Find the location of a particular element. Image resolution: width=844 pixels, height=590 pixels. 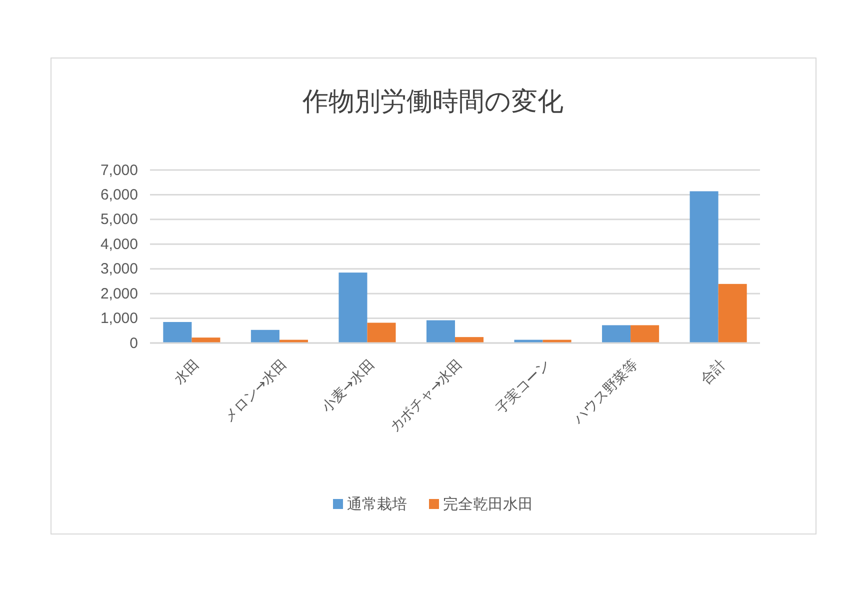

x-tick-label: メロン→水田 is located at coordinates (255, 391).